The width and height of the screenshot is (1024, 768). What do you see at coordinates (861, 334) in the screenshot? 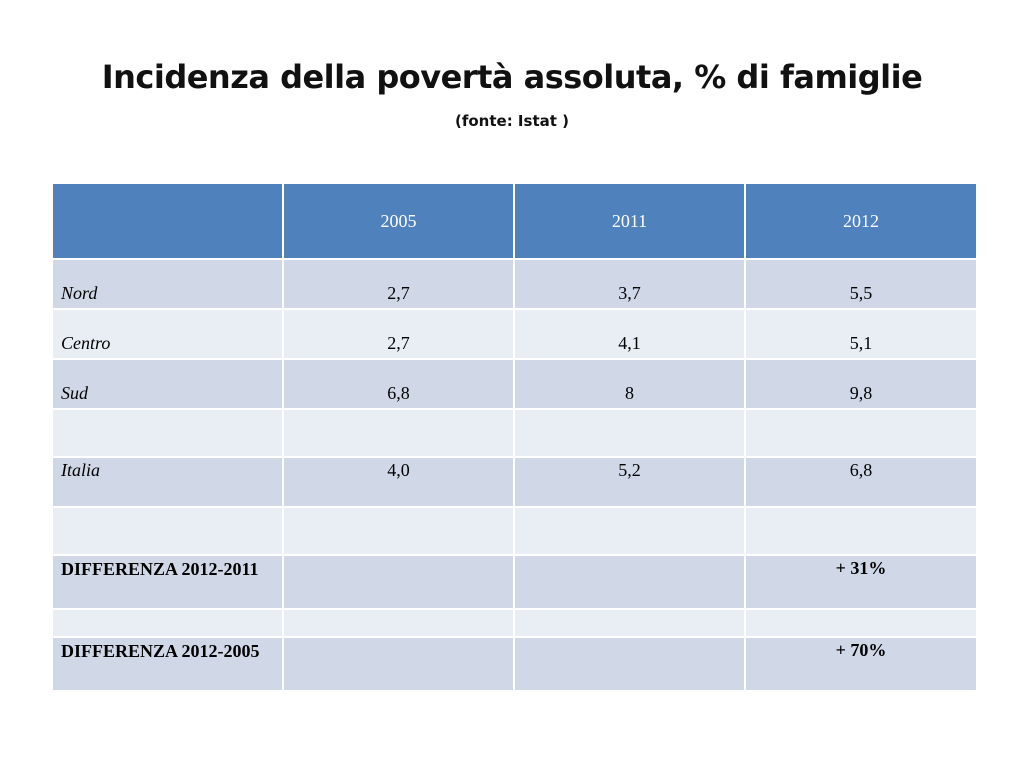
I see `cell-2012: 5,1` at bounding box center [861, 334].